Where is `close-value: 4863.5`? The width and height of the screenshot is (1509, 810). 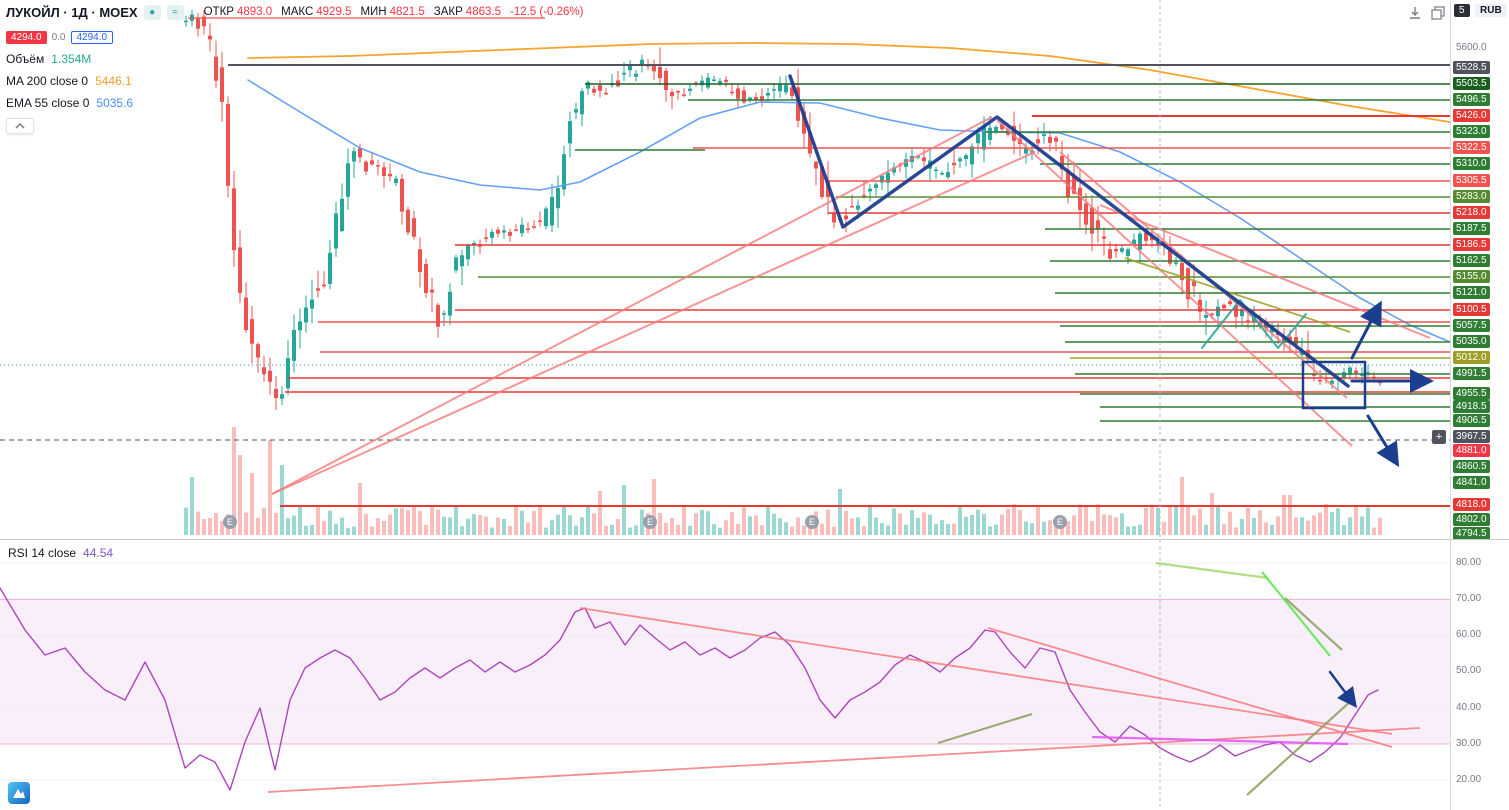 close-value: 4863.5 is located at coordinates (483, 12).